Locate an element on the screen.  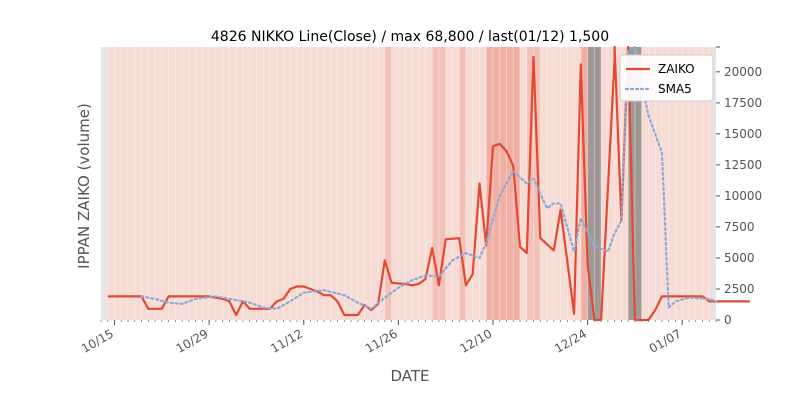
x-axis-label: DATE is located at coordinates (409, 376).